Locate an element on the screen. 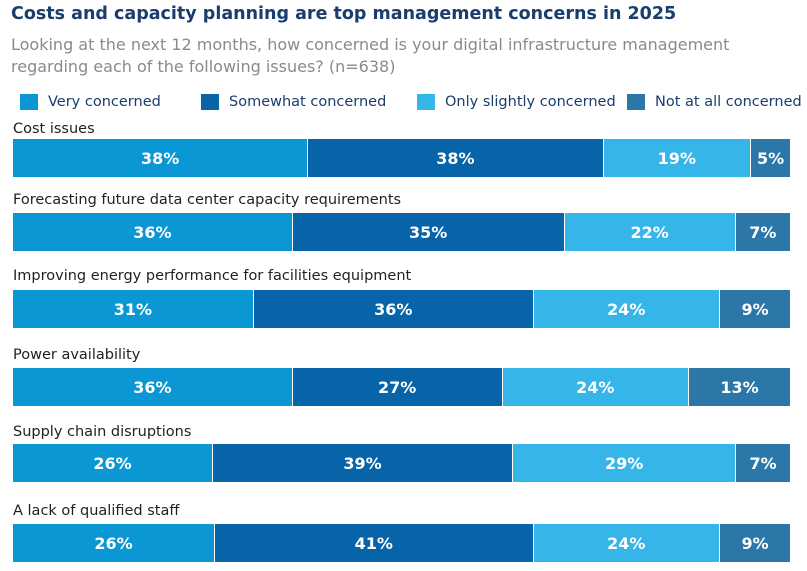 The height and width of the screenshot is (571, 807). data-label: 19% is located at coordinates (676, 158).